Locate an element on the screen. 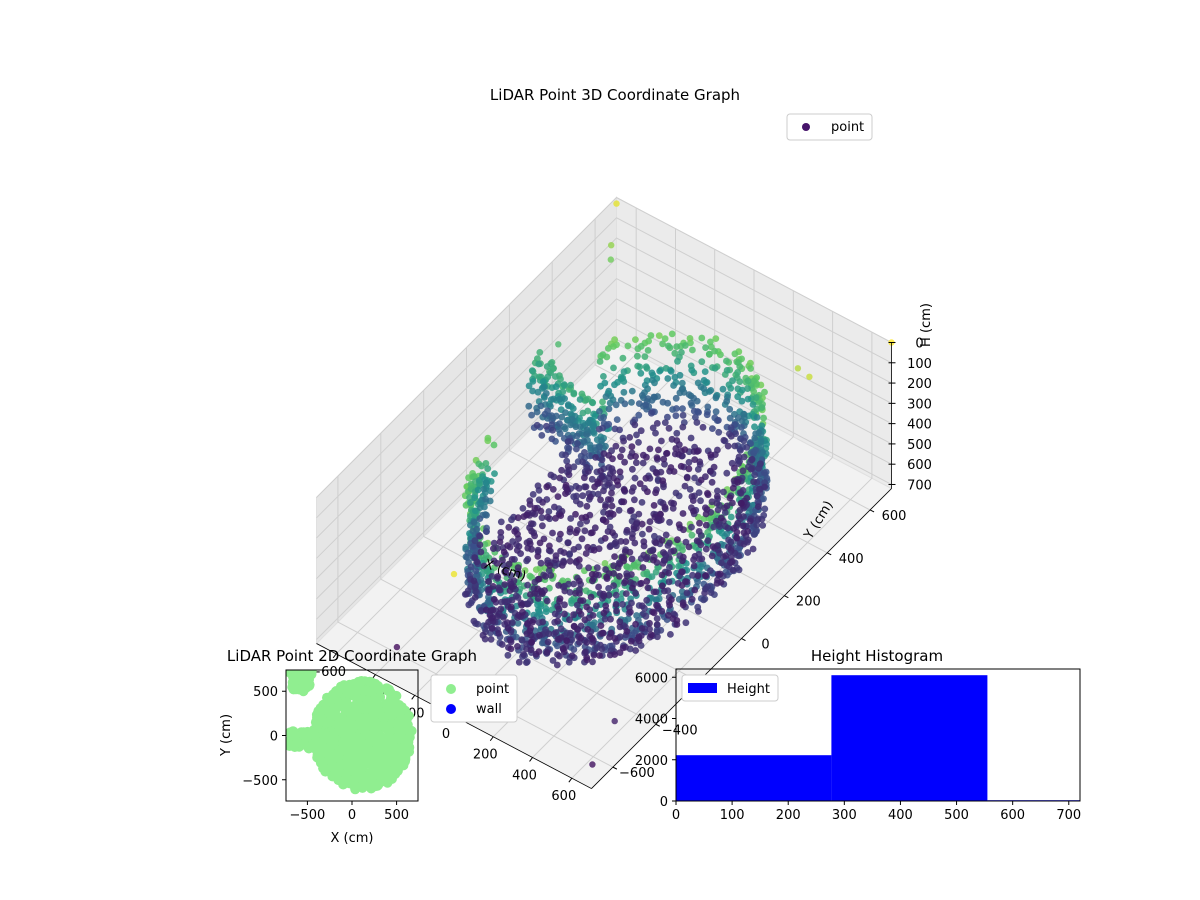 Image resolution: width=1200 pixels, height=900 pixels. histogram-ticks: 0 100 200 300 400 500 600 700 0 2000 4000 6000 is located at coordinates (858, 747).